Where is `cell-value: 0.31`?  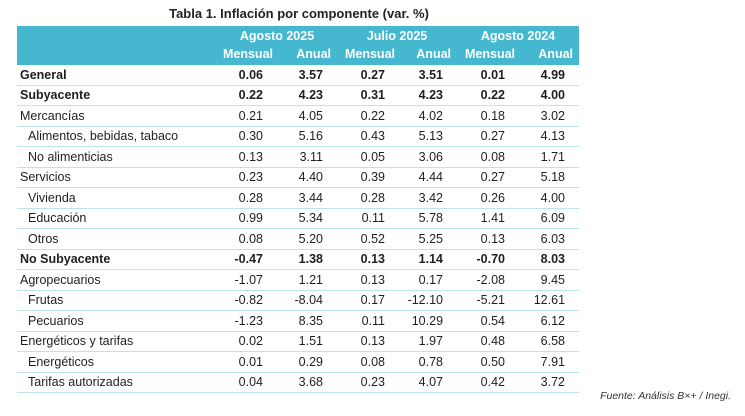
cell-value: 0.31 is located at coordinates (368, 95).